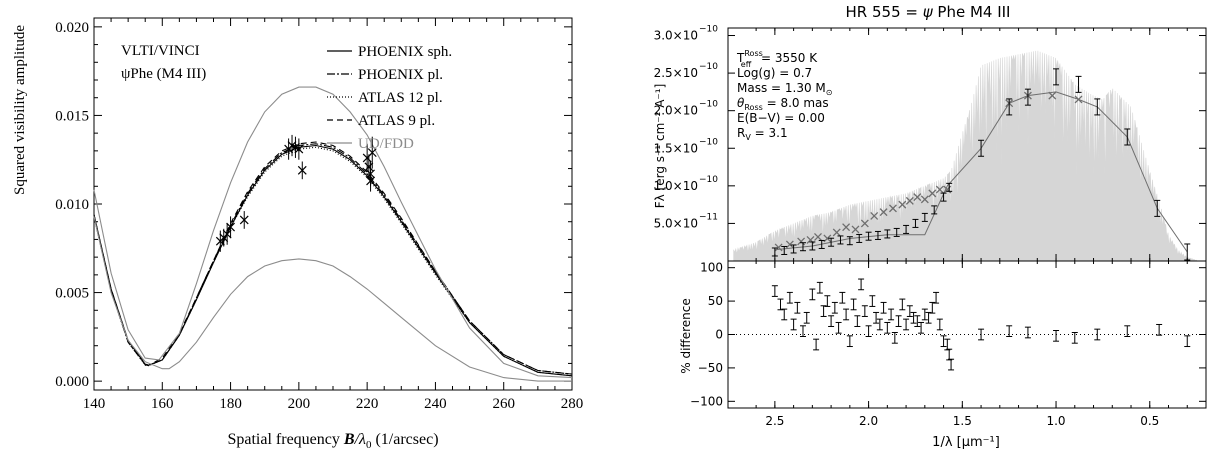 The width and height of the screenshot is (1208, 458). I want to click on right-bottom-axis-ticks, so click(967, 334).